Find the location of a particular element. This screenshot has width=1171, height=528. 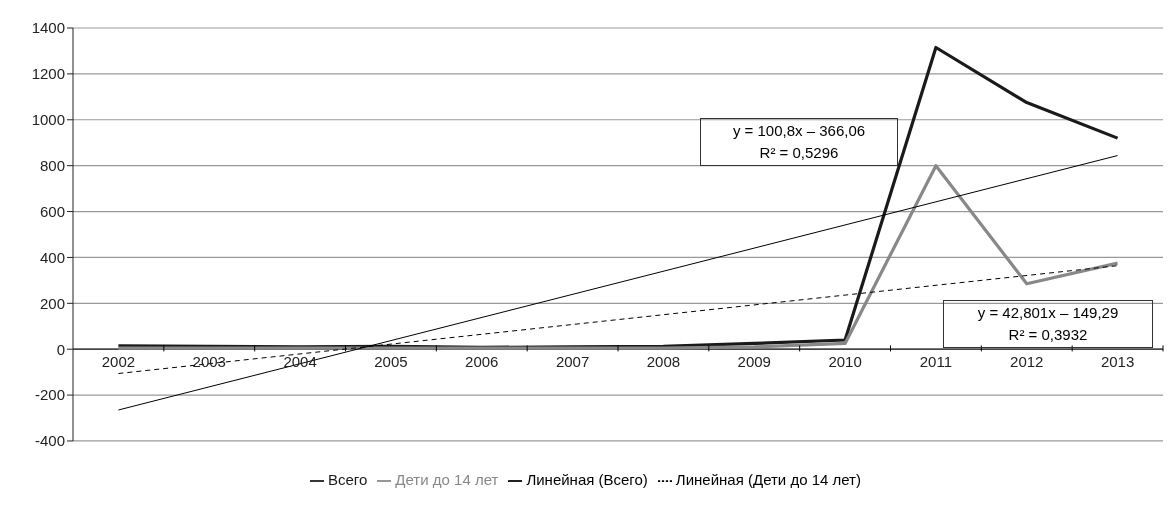

y-tick-label: 600 is located at coordinates (52, 211).